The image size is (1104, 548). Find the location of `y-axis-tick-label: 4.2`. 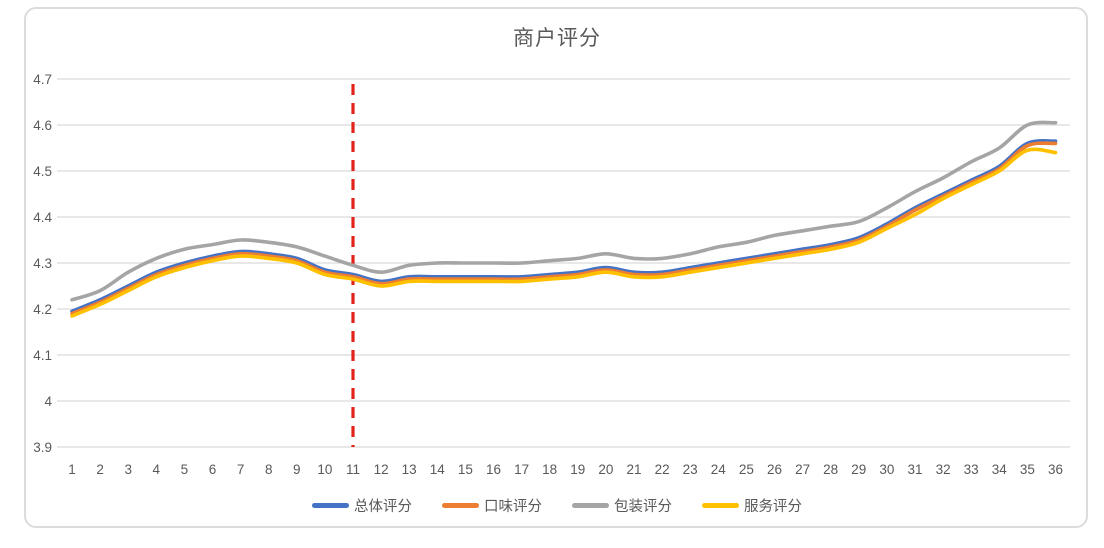

y-axis-tick-label: 4.2 is located at coordinates (42, 309).